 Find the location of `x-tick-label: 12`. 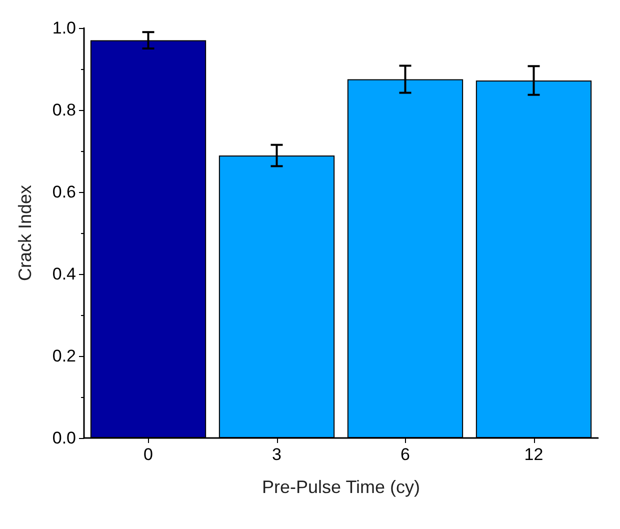

x-tick-label: 12 is located at coordinates (534, 454).